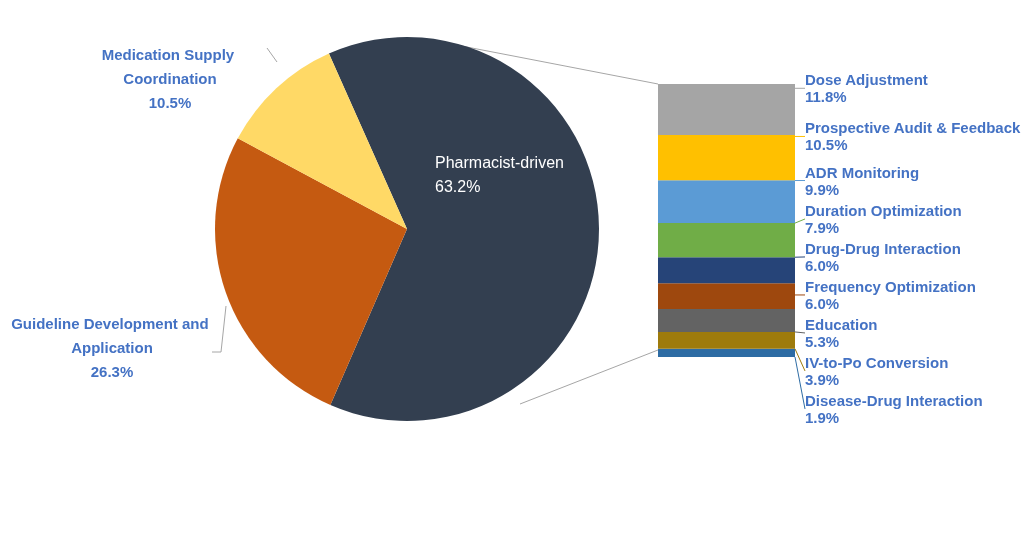 This screenshot has width=1033, height=557. Describe the element at coordinates (112, 371) in the screenshot. I see `data-label: 26.3%` at that location.